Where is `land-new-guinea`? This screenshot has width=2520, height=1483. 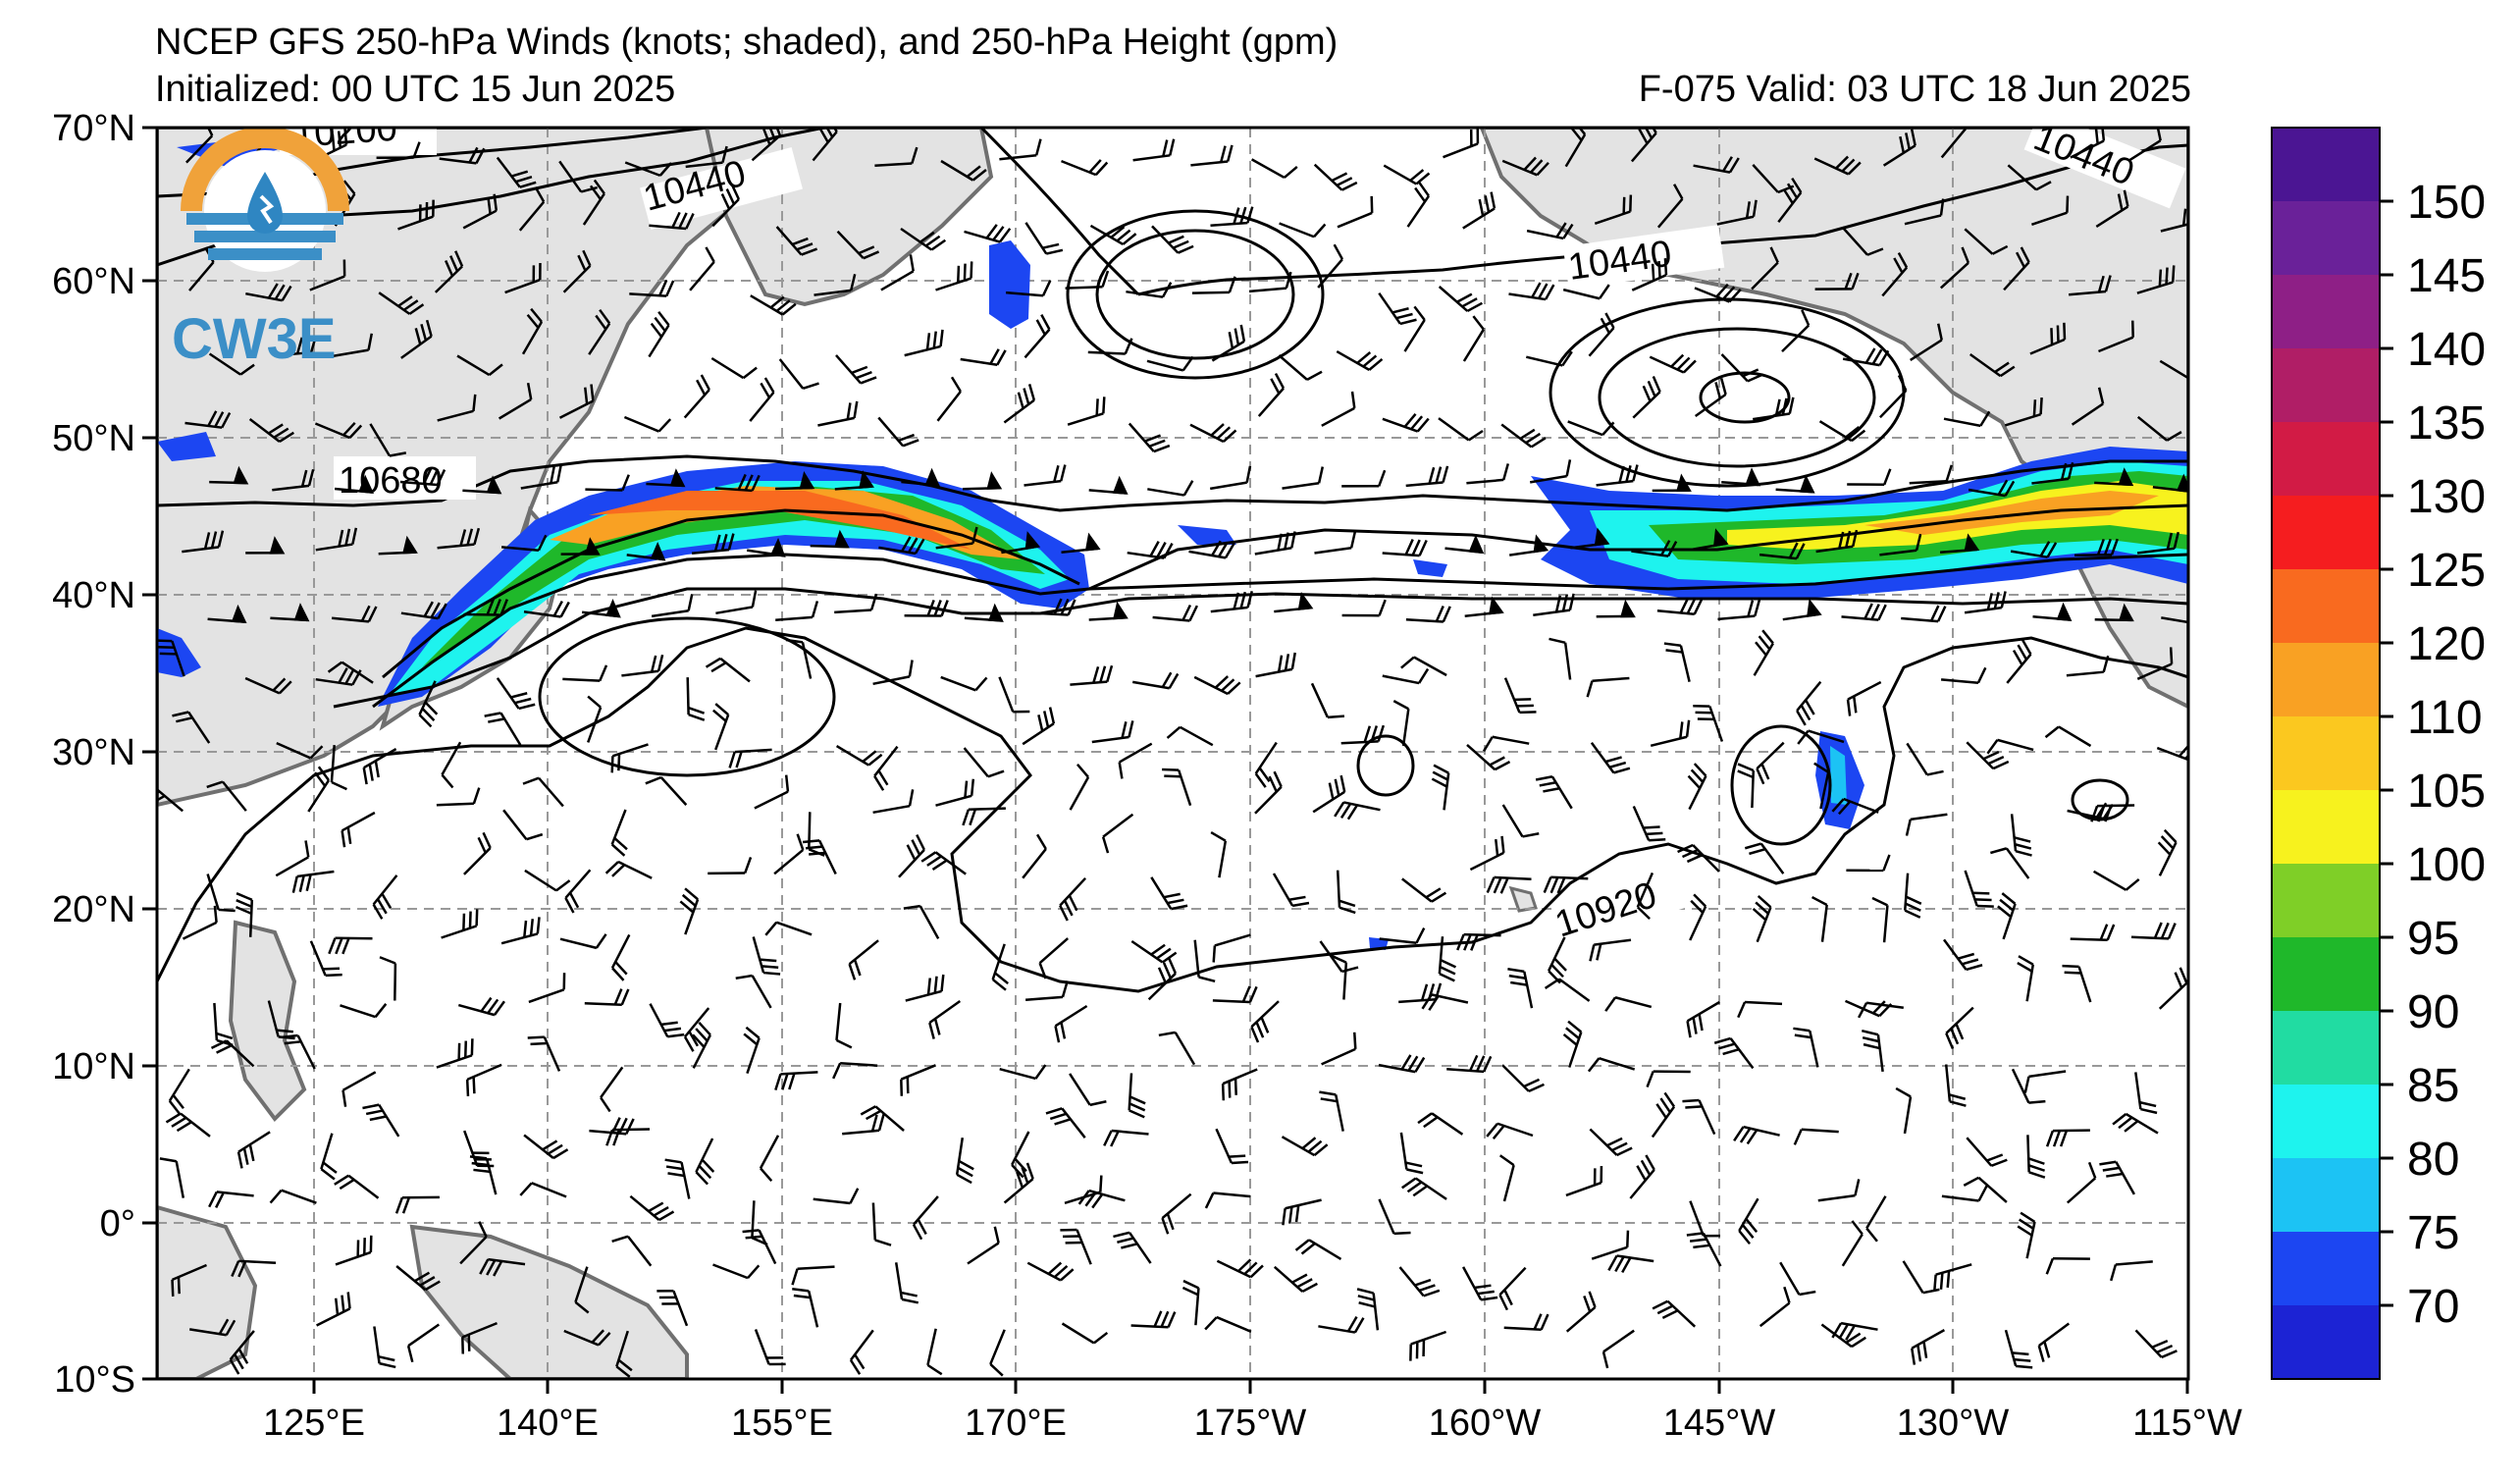 land-new-guinea is located at coordinates (549, 1302).